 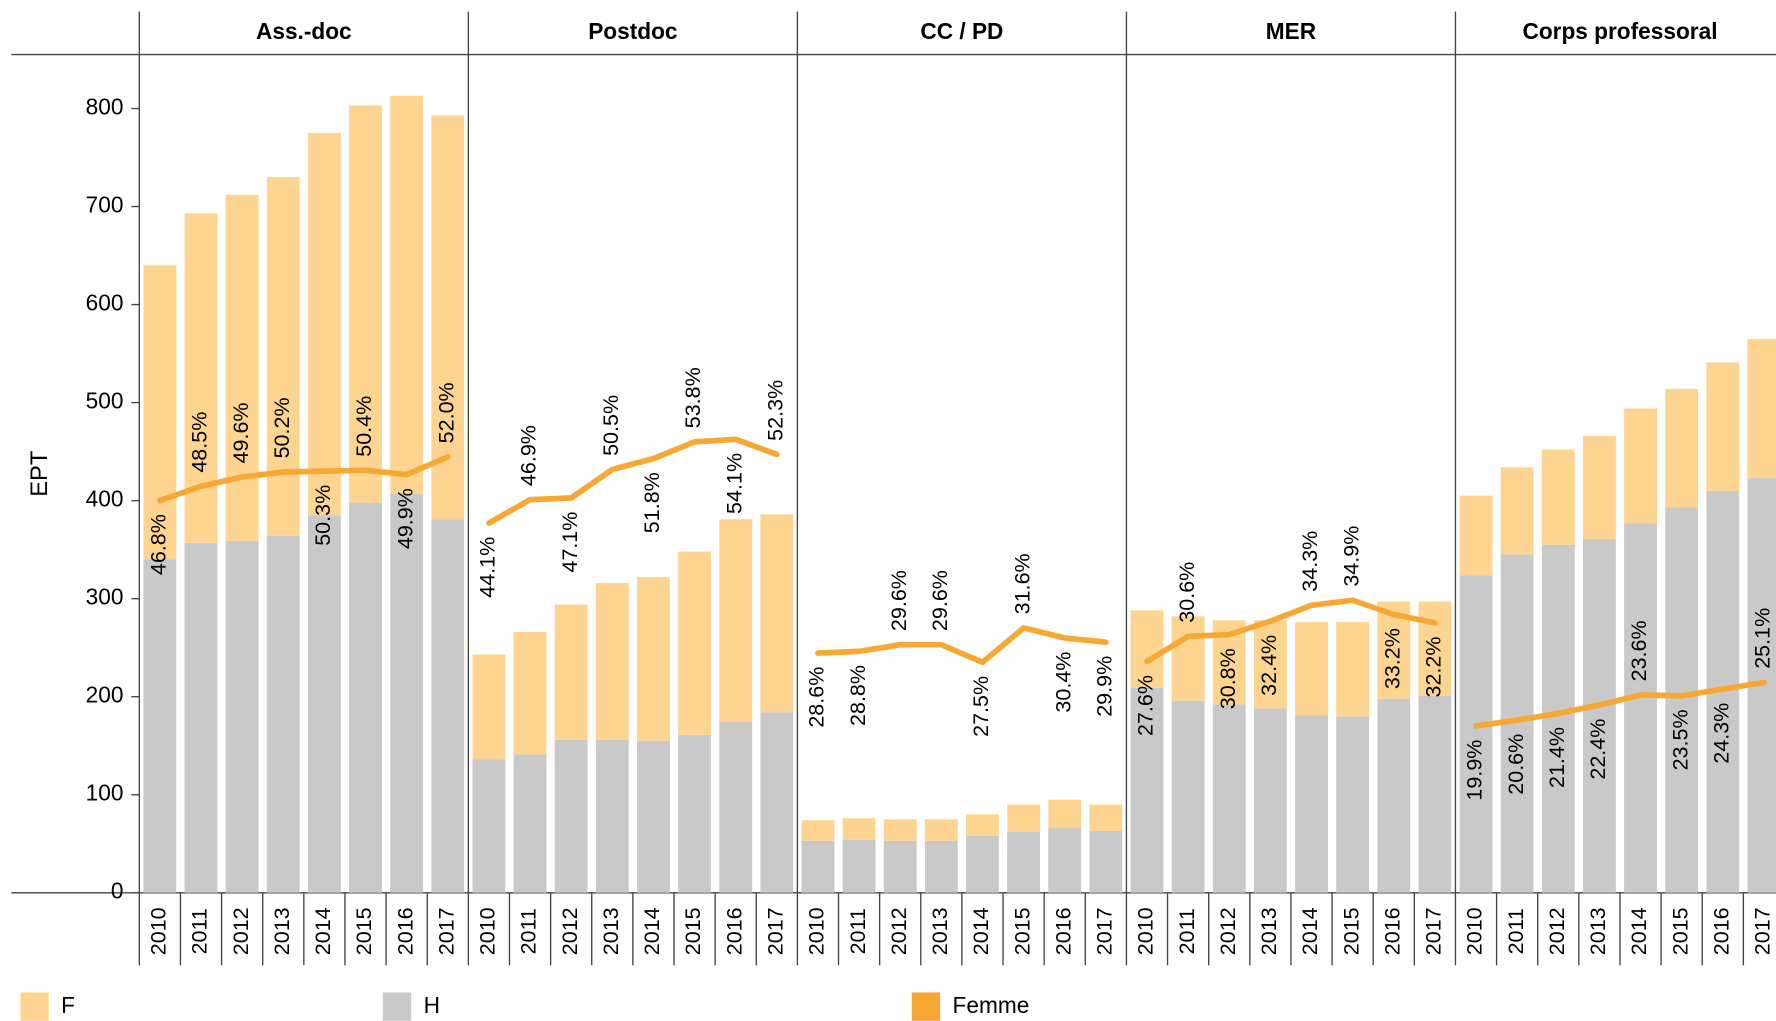 I want to click on value-label: 33.2%, so click(x=1392, y=658).